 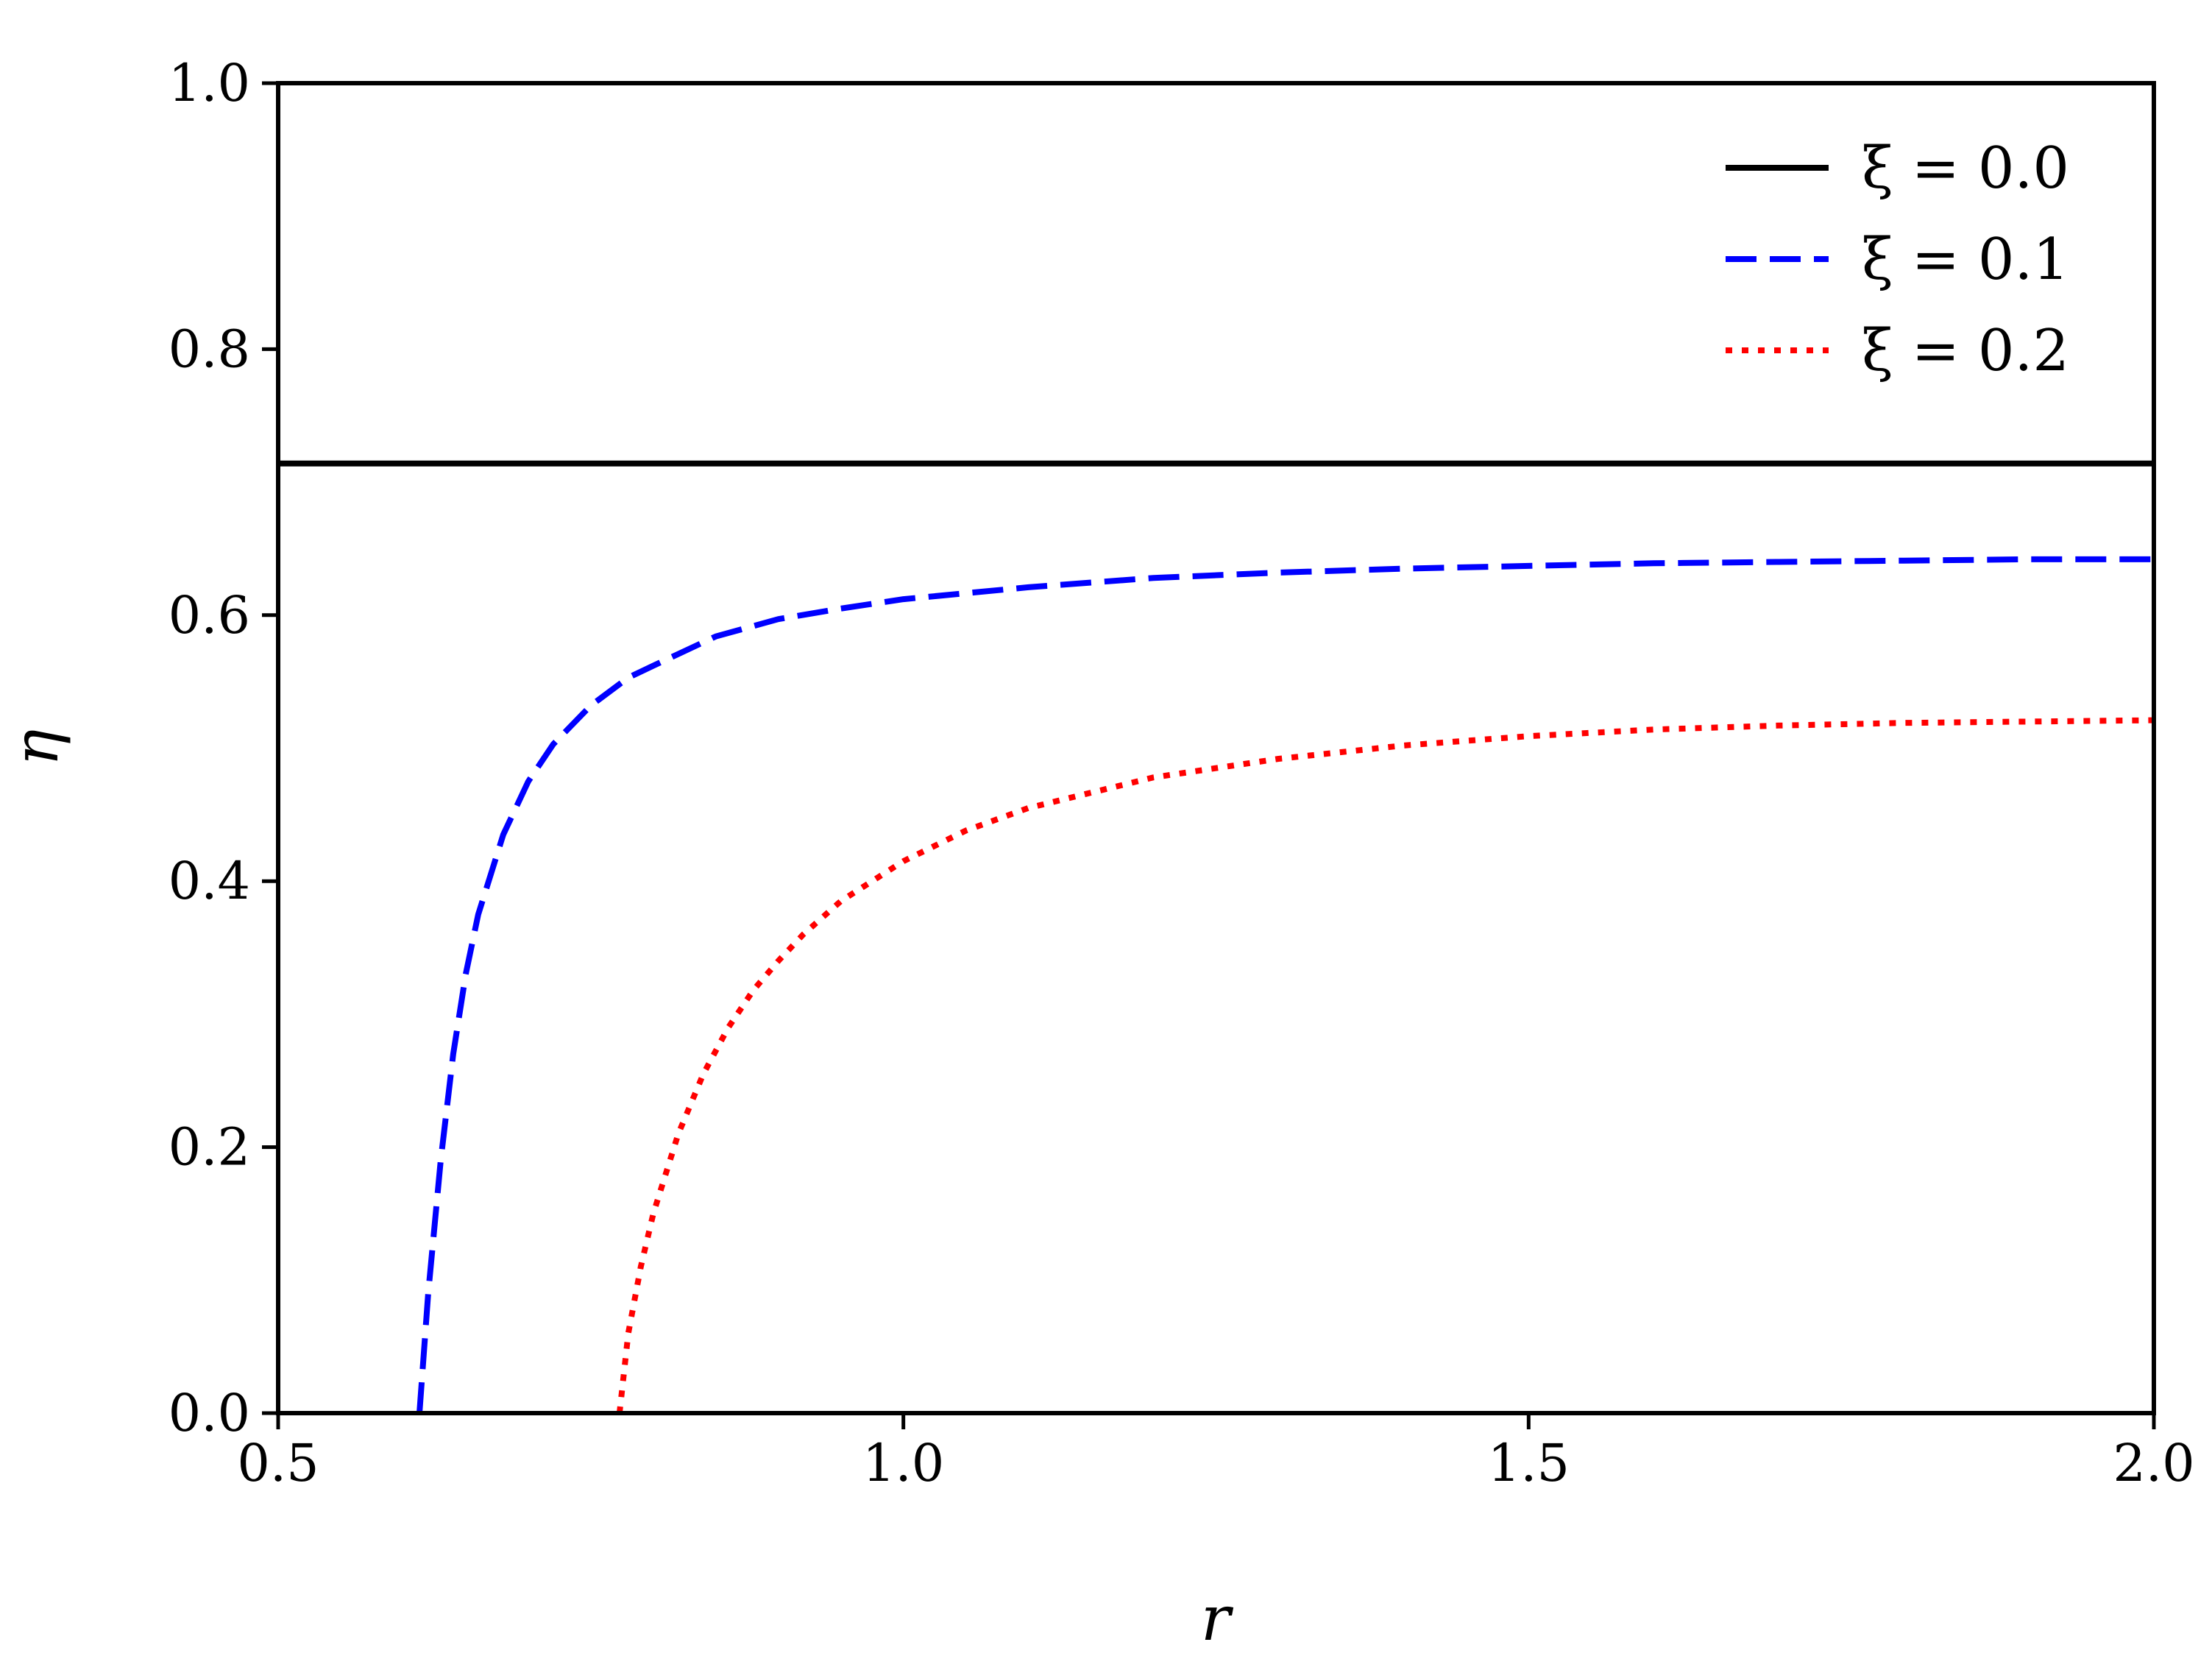 What do you see at coordinates (36, 747) in the screenshot?
I see `y-axis-label: η` at bounding box center [36, 747].